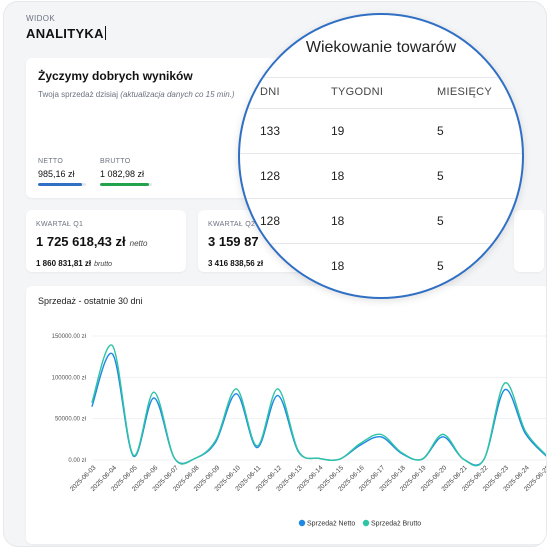  Describe the element at coordinates (77, 461) in the screenshot. I see `y-tick-label: 0.00 zł` at that location.